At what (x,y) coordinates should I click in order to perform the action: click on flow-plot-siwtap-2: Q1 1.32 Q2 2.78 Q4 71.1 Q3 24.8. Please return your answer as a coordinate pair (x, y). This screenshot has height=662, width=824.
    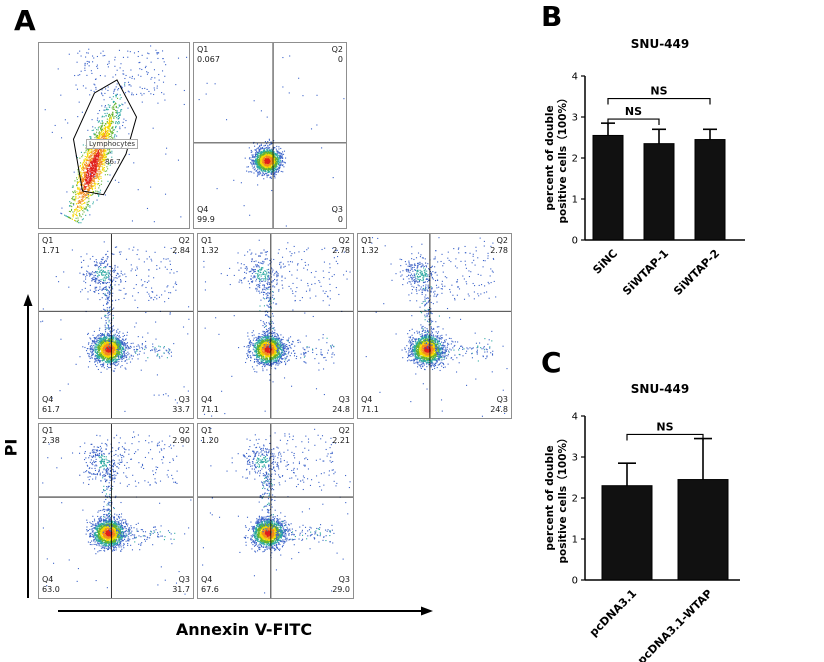
    Looking at the image, I should click on (434, 326).